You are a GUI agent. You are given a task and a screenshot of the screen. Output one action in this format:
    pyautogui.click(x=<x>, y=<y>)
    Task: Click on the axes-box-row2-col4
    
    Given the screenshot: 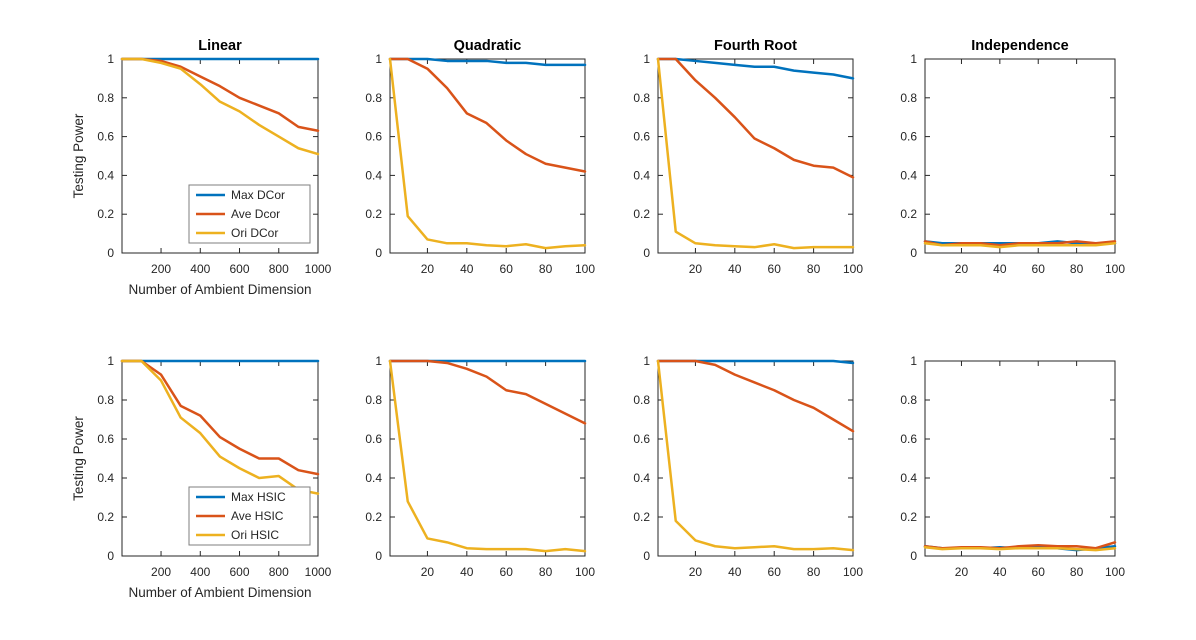 What is the action you would take?
    pyautogui.click(x=1020, y=458)
    